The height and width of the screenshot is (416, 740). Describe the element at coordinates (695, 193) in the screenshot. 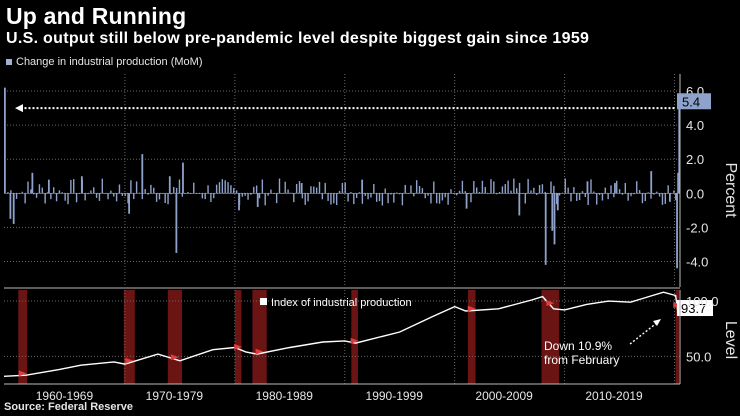

I see `top-y-tick-label: 0.0` at that location.